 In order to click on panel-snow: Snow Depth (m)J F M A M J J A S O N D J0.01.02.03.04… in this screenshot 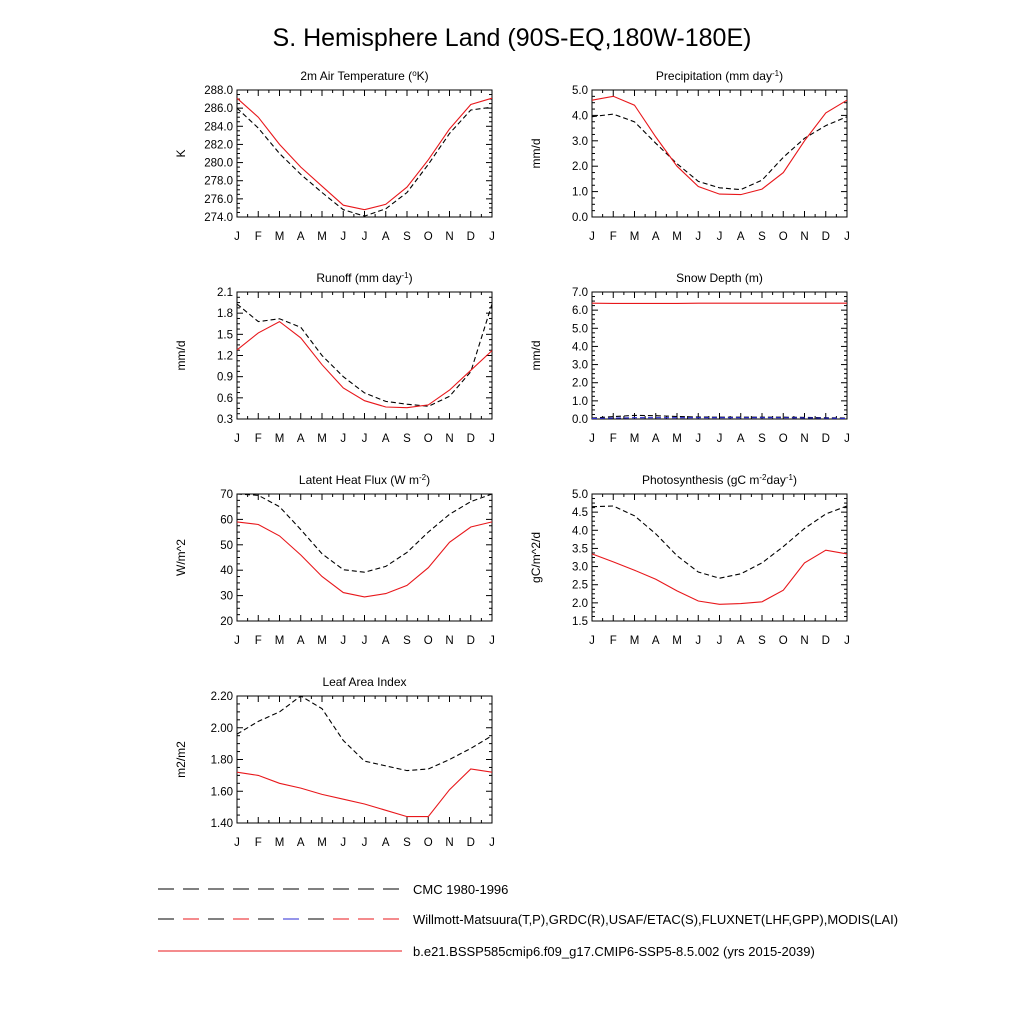, I will do `click(689, 358)`.